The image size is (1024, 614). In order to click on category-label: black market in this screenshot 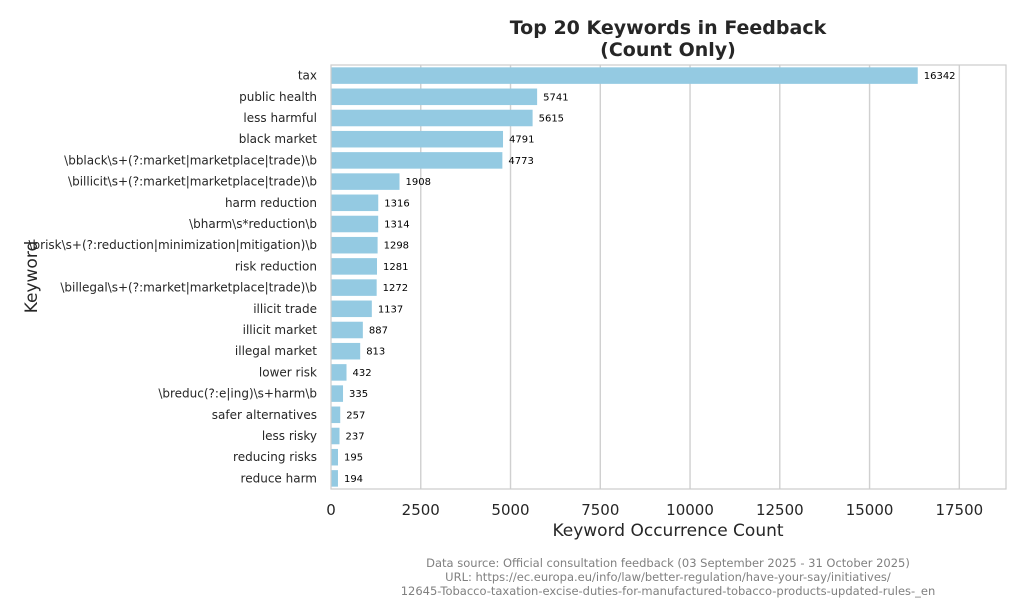, I will do `click(278, 139)`.